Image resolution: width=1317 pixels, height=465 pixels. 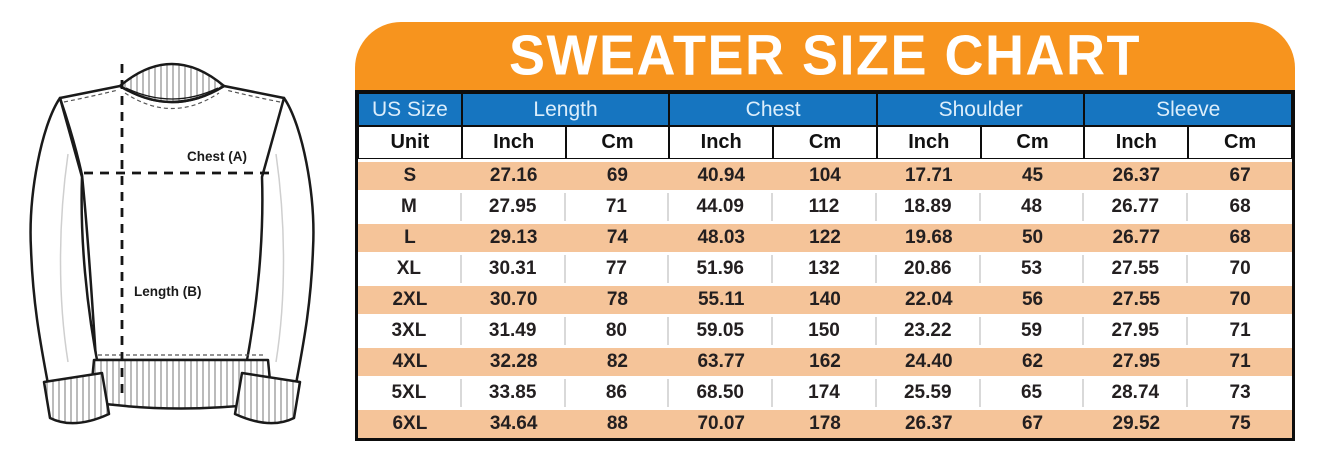 I want to click on sweater-left-cuff, so click(x=76, y=398).